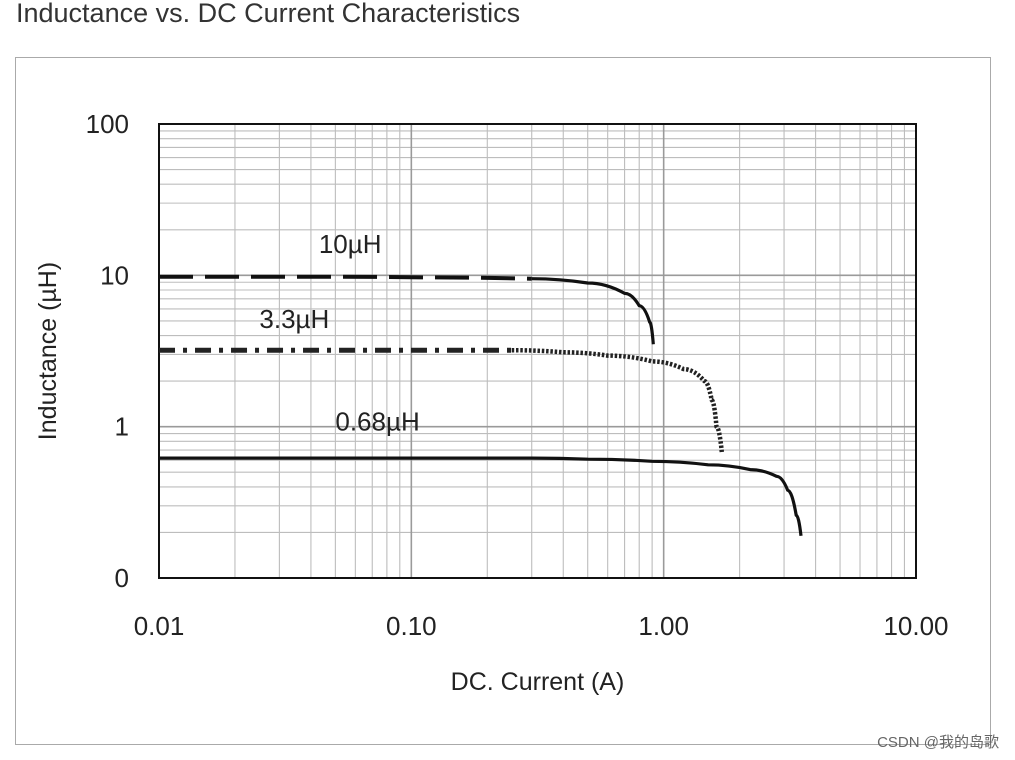  Describe the element at coordinates (411, 626) in the screenshot. I see `x-tick-label: 0.10` at that location.